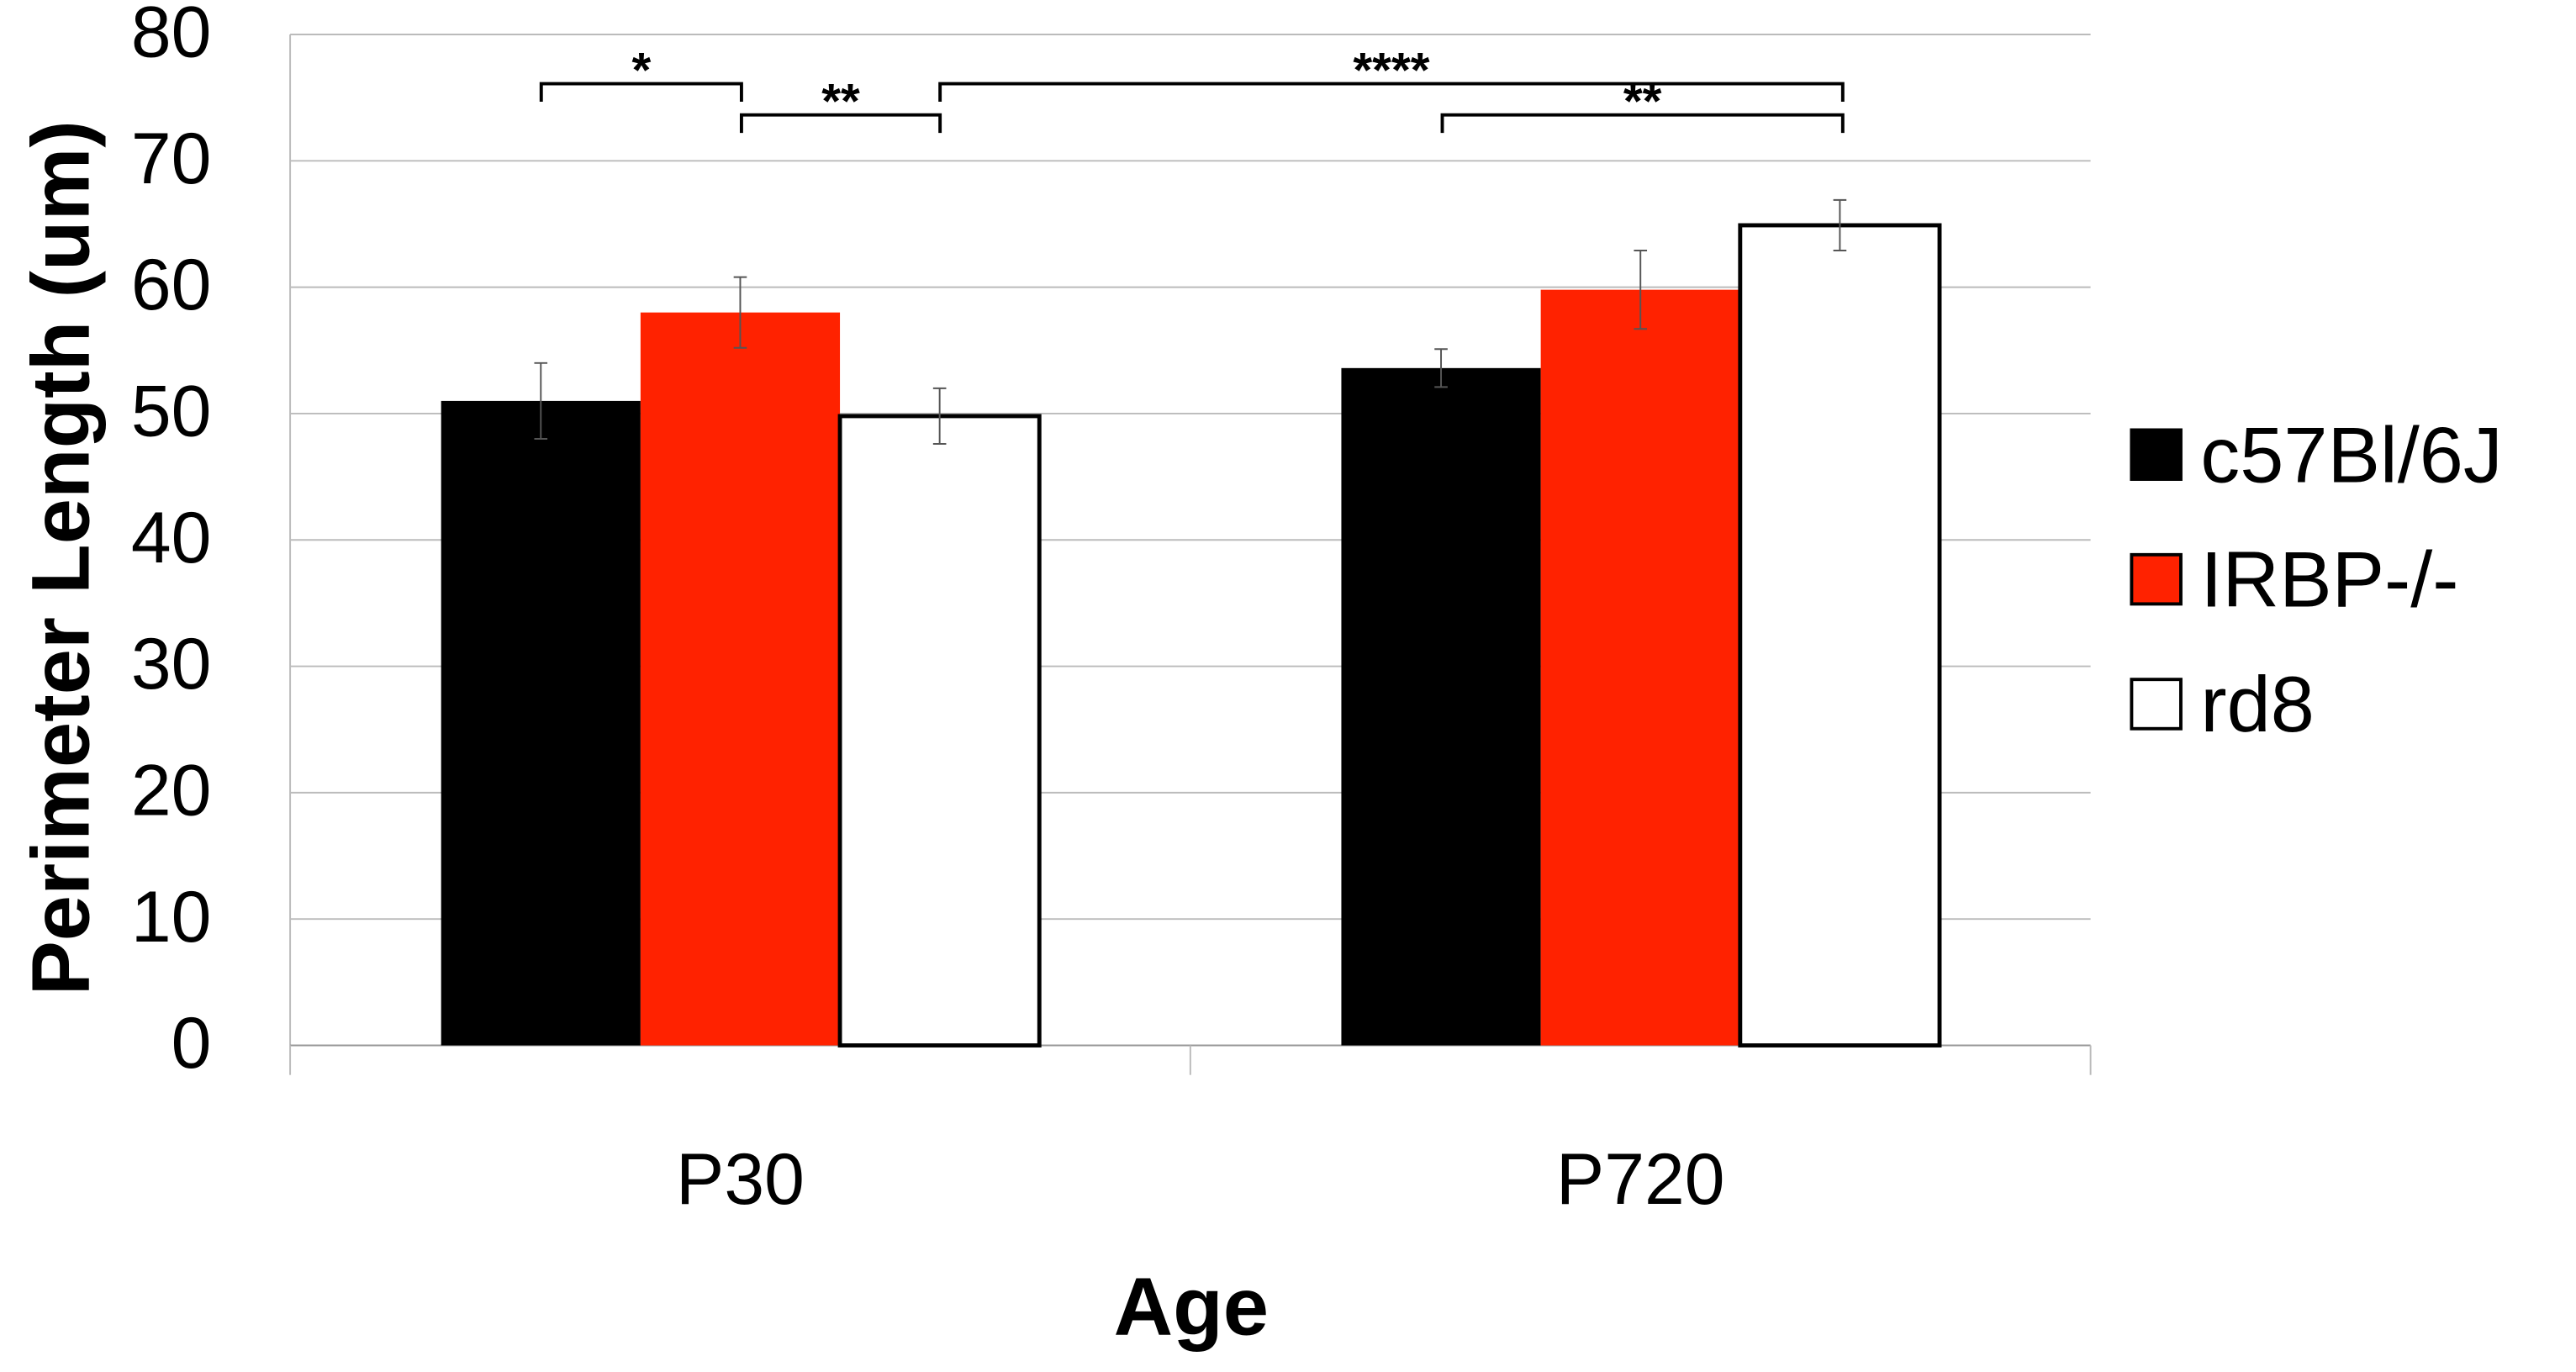  Describe the element at coordinates (171, 790) in the screenshot. I see `y-tick-label: 20` at that location.